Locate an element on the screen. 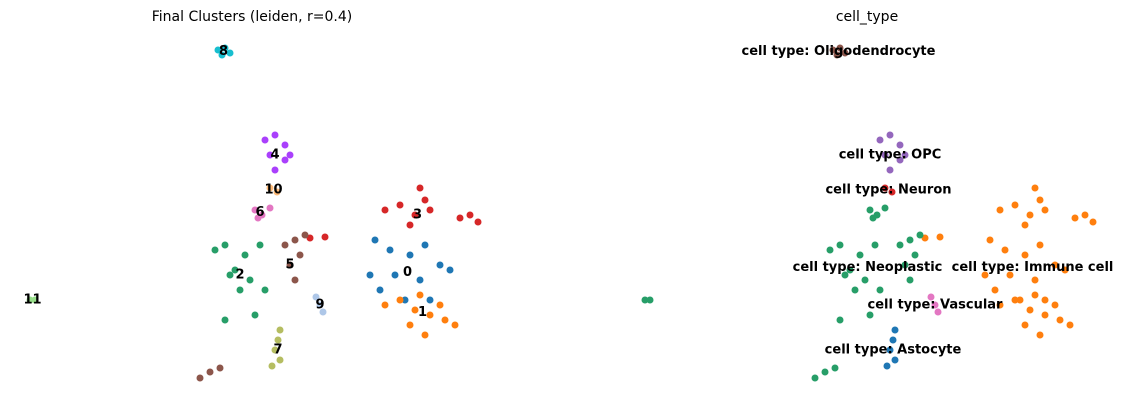 The width and height of the screenshot is (1129, 409). cluster-label: cell type: Neuron is located at coordinates (888, 190).